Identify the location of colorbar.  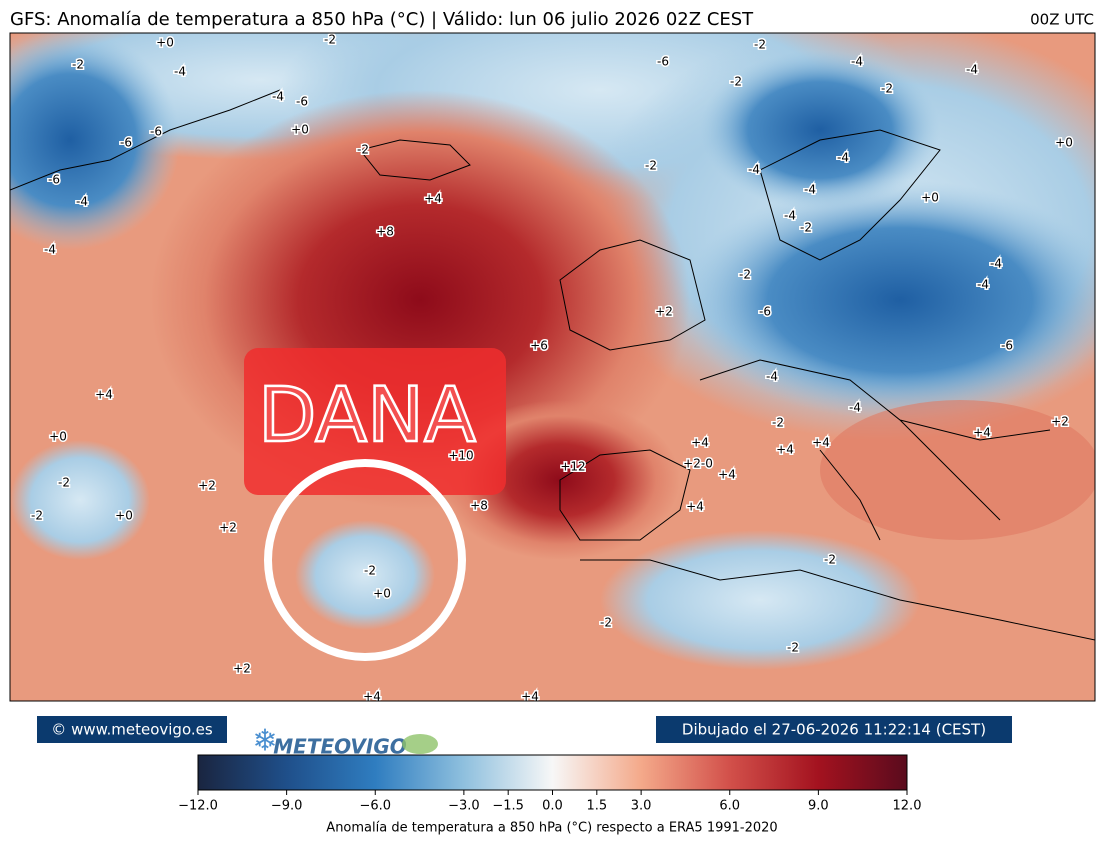
(552, 772).